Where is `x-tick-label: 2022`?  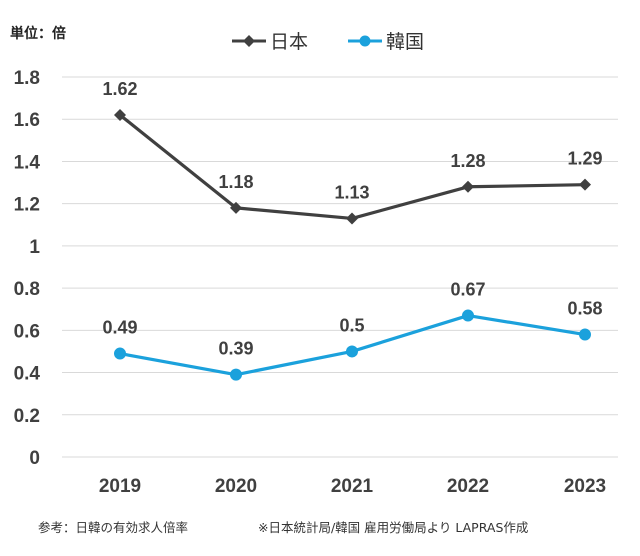
x-tick-label: 2022 is located at coordinates (468, 486).